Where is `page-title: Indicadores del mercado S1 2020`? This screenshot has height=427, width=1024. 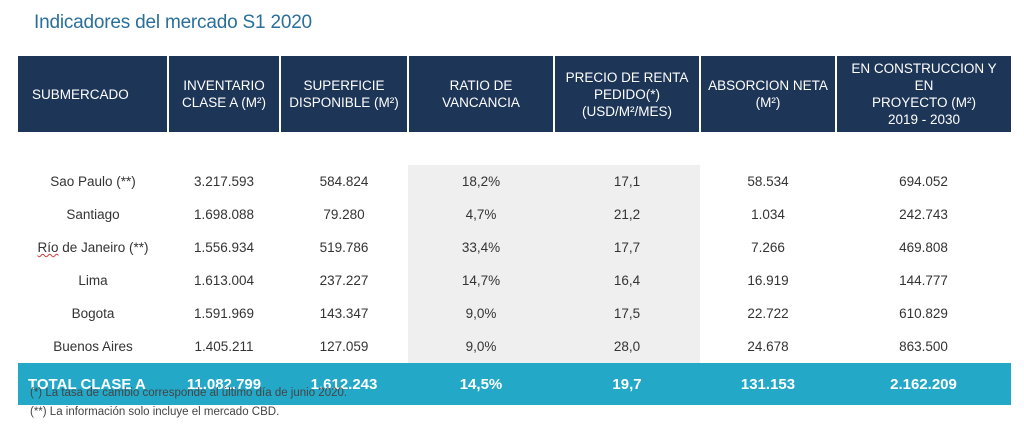 page-title: Indicadores del mercado S1 2020 is located at coordinates (173, 22).